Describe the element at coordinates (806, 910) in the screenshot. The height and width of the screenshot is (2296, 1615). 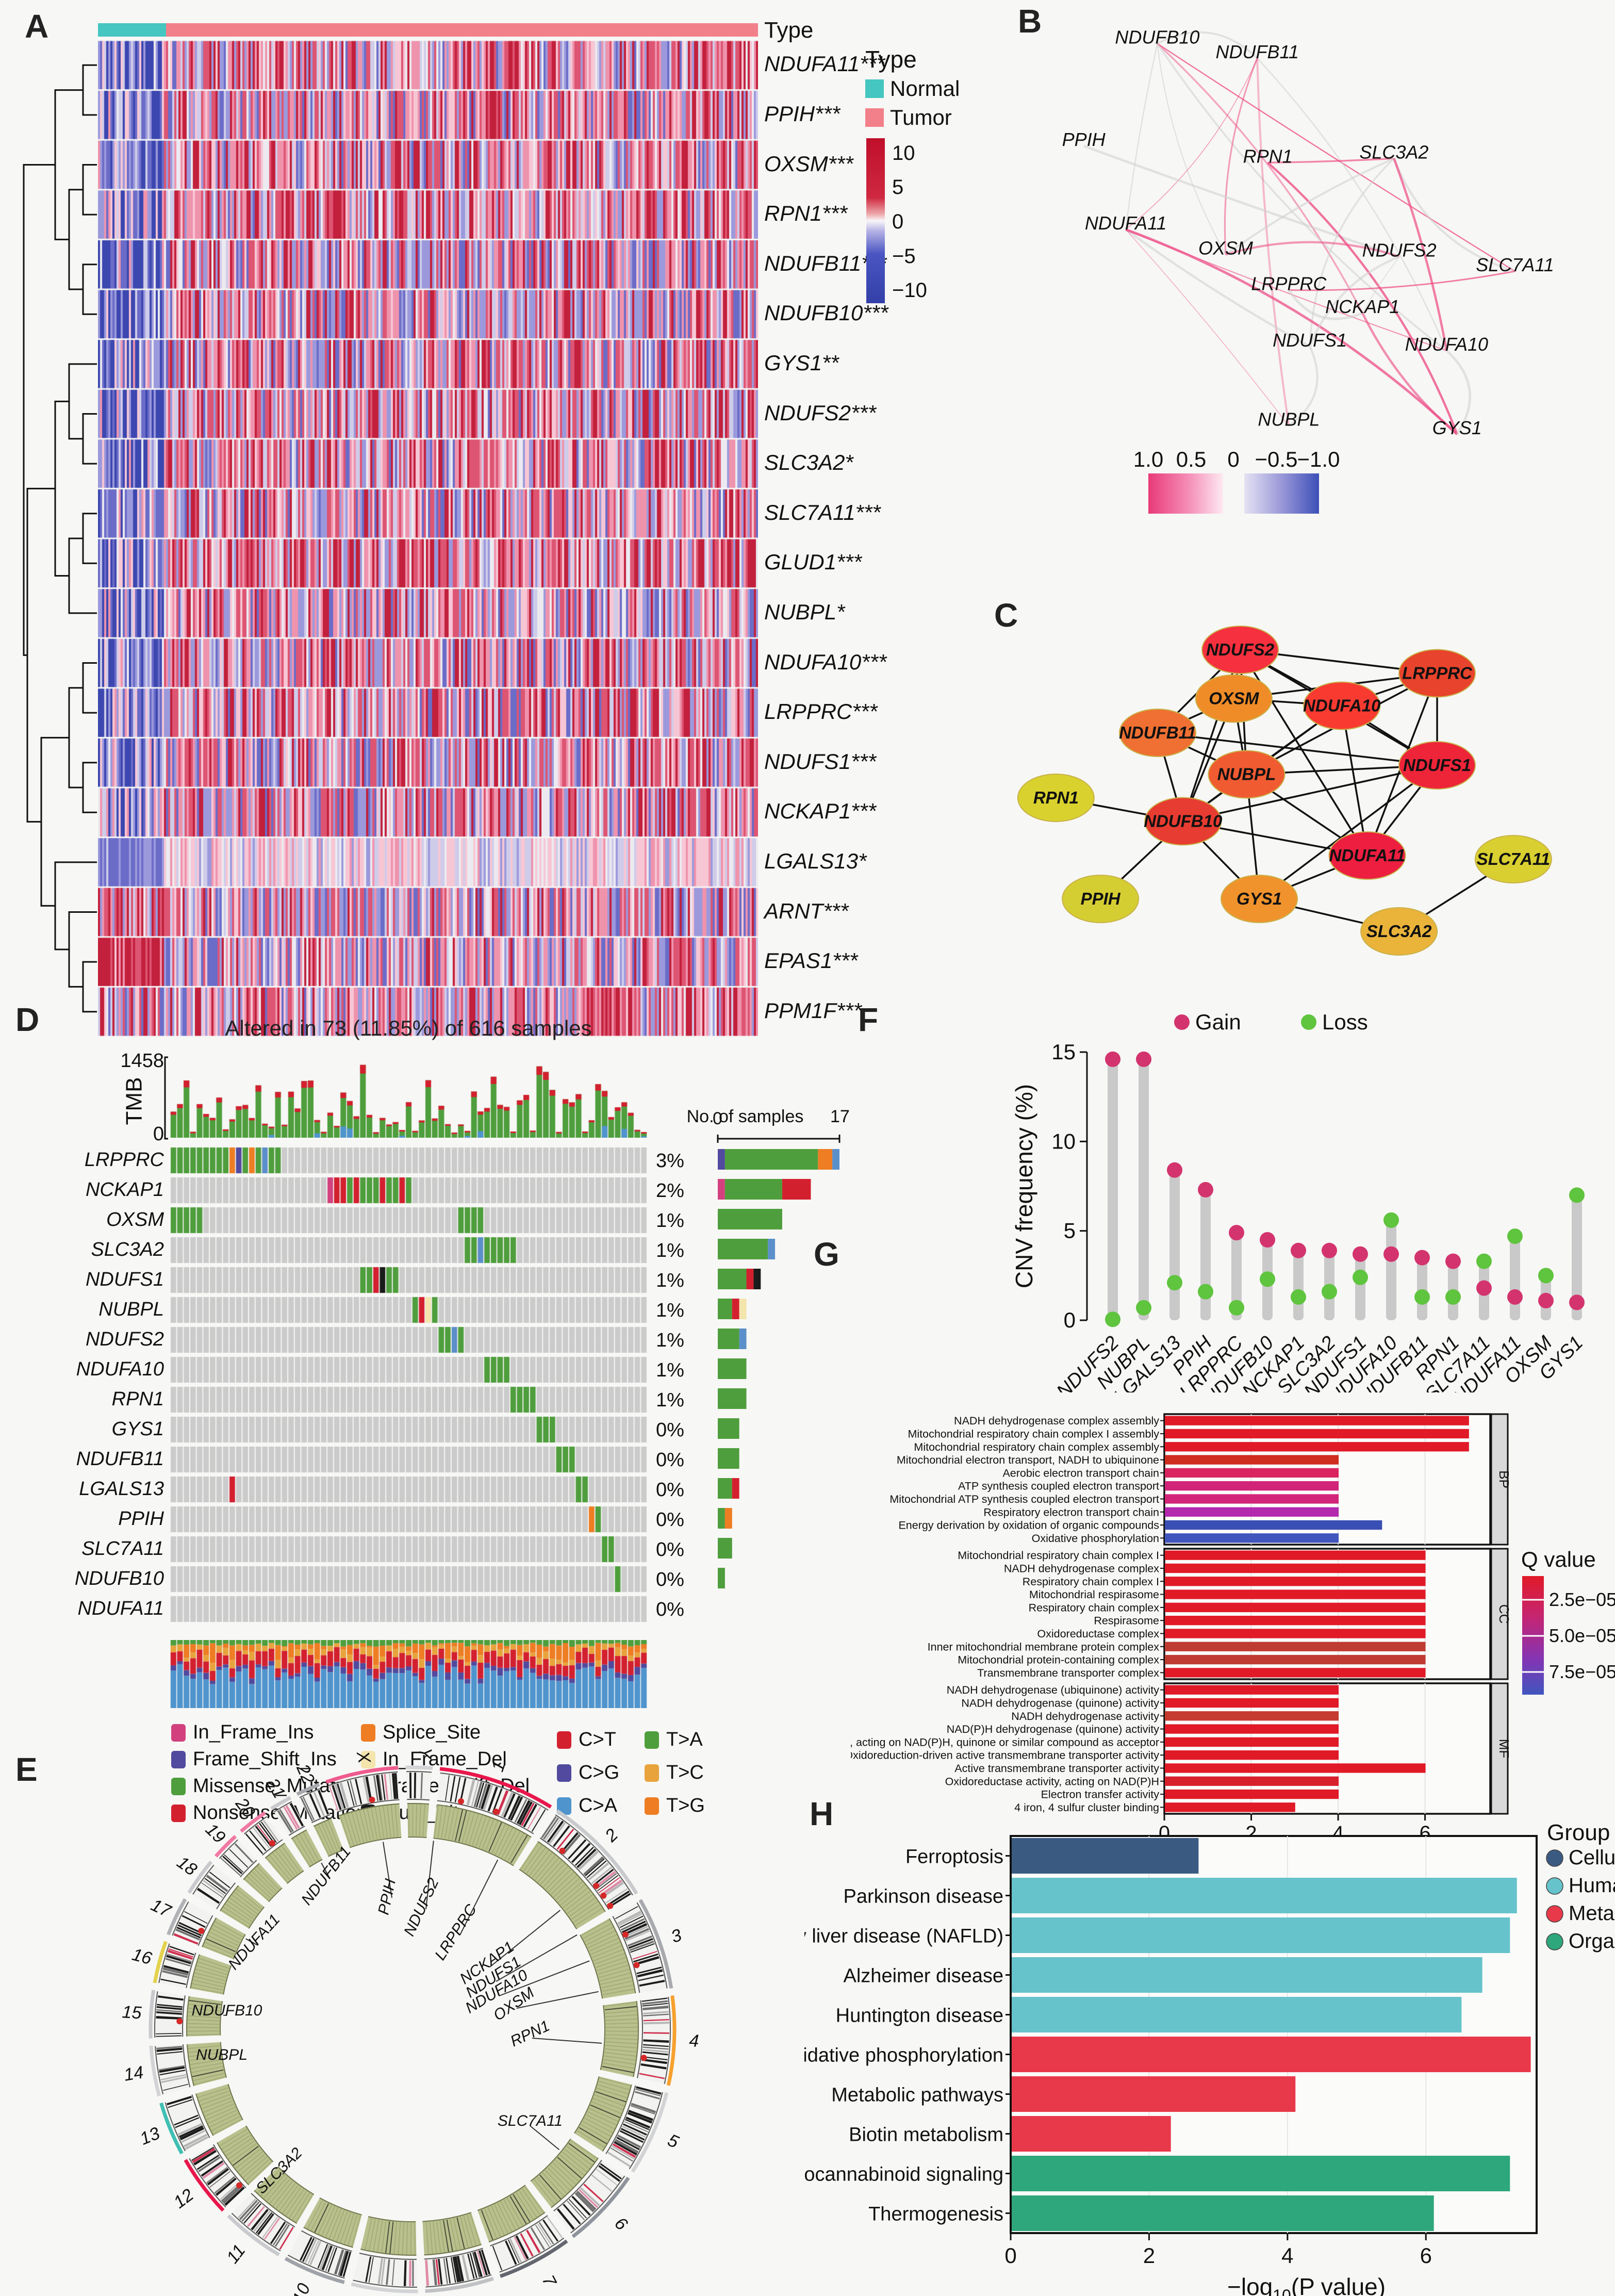
I see `heatmap-row-label: ARNT***` at that location.